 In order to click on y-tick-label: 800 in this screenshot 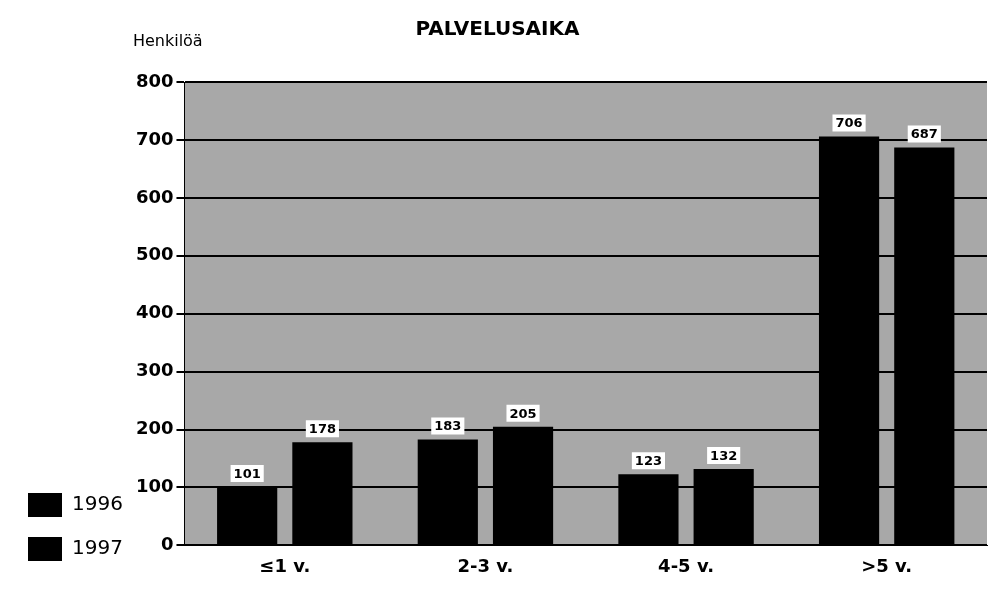, I will do `click(154, 80)`.